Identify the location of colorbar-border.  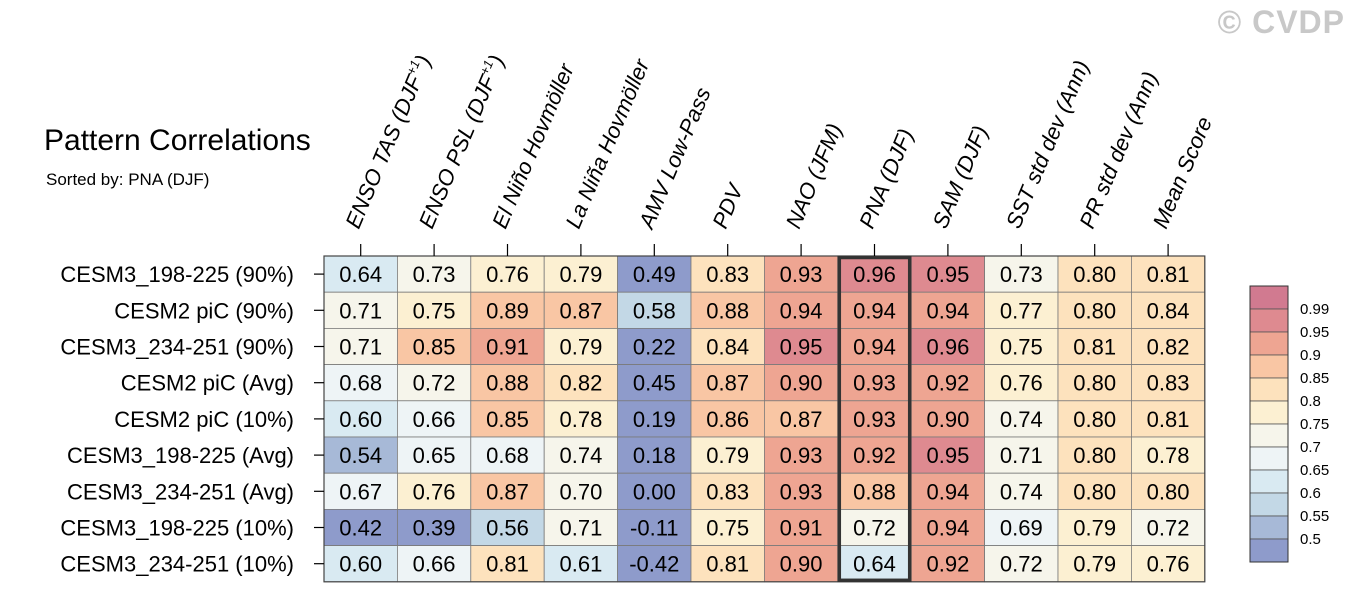
(1269, 424).